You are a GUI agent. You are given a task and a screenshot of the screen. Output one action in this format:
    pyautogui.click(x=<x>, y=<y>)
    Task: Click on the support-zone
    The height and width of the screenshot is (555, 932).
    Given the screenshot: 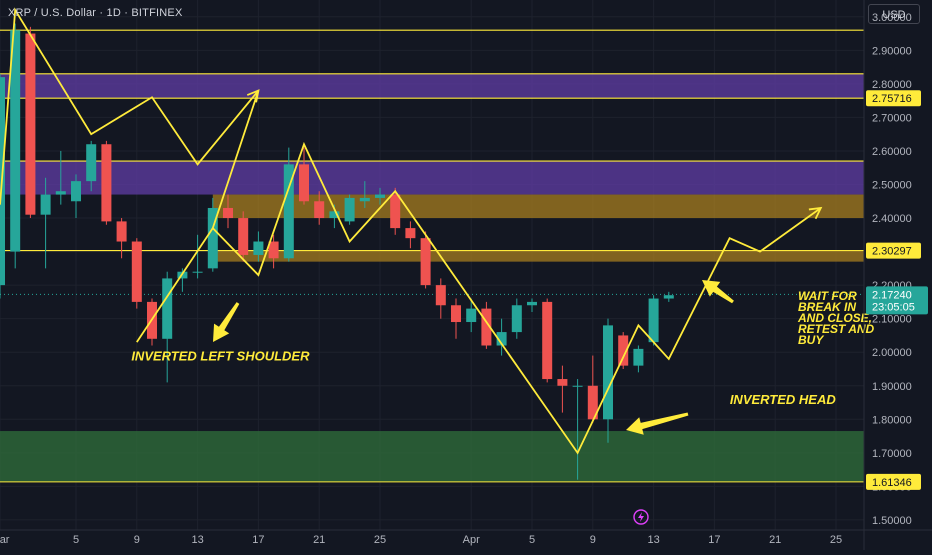 What is the action you would take?
    pyautogui.click(x=432, y=456)
    